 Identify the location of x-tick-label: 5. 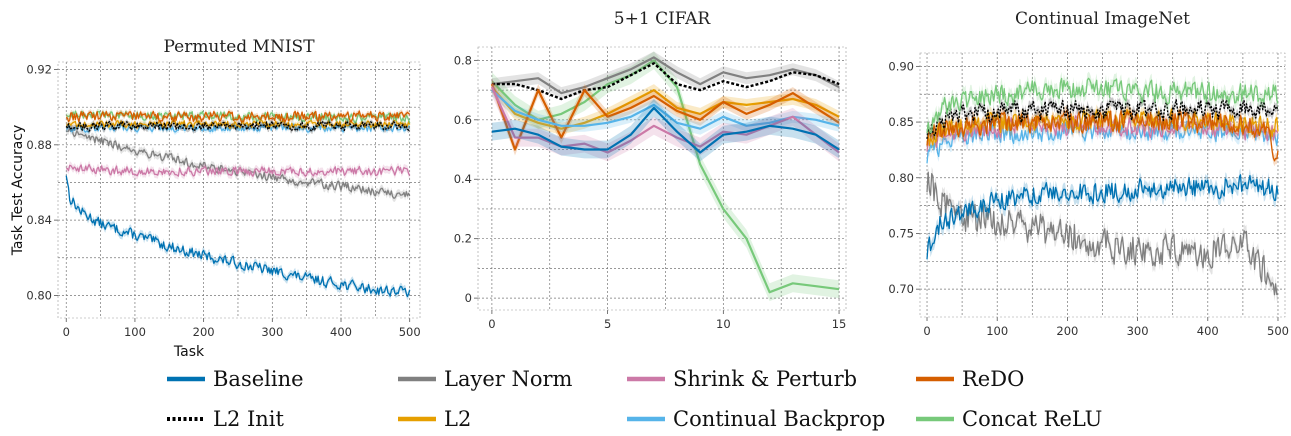
(607, 324).